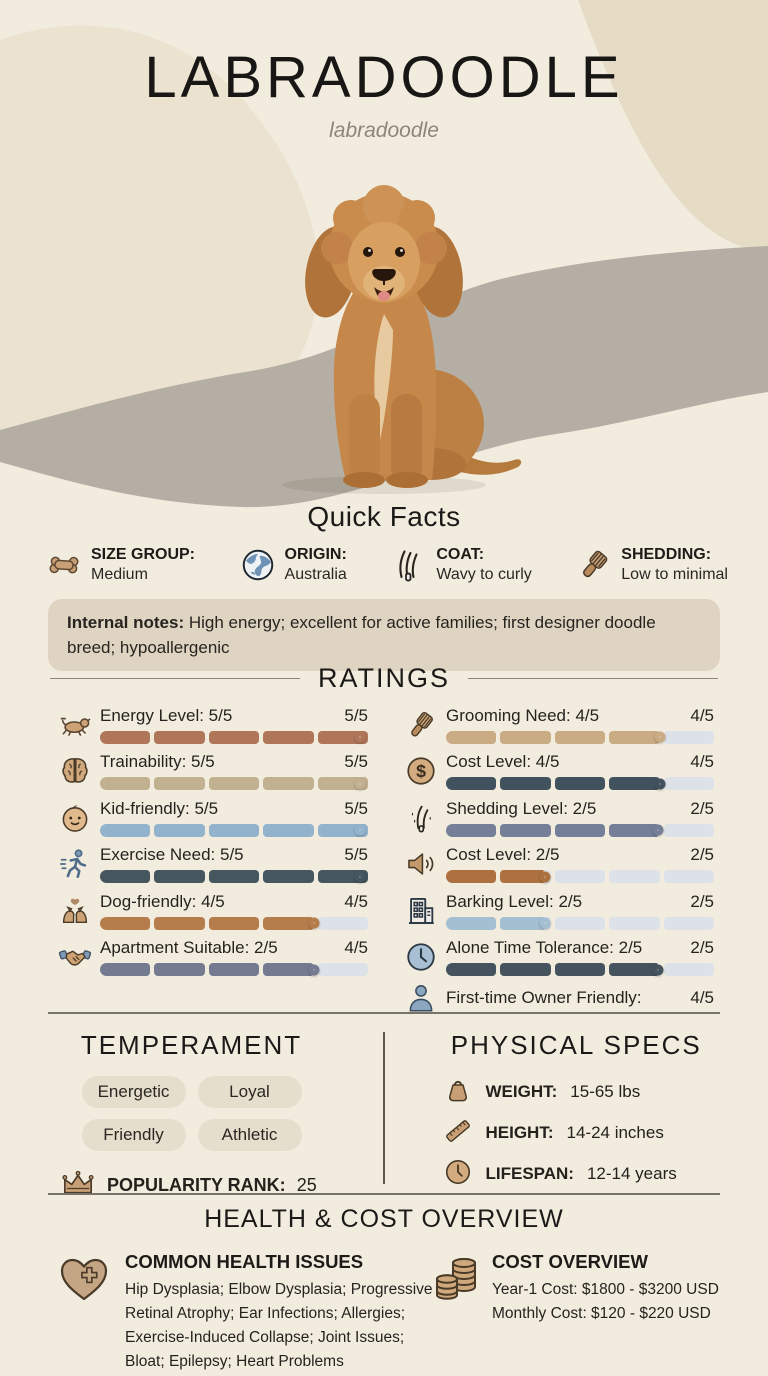 The height and width of the screenshot is (1376, 768). I want to click on running-dog-icon, so click(75, 725).